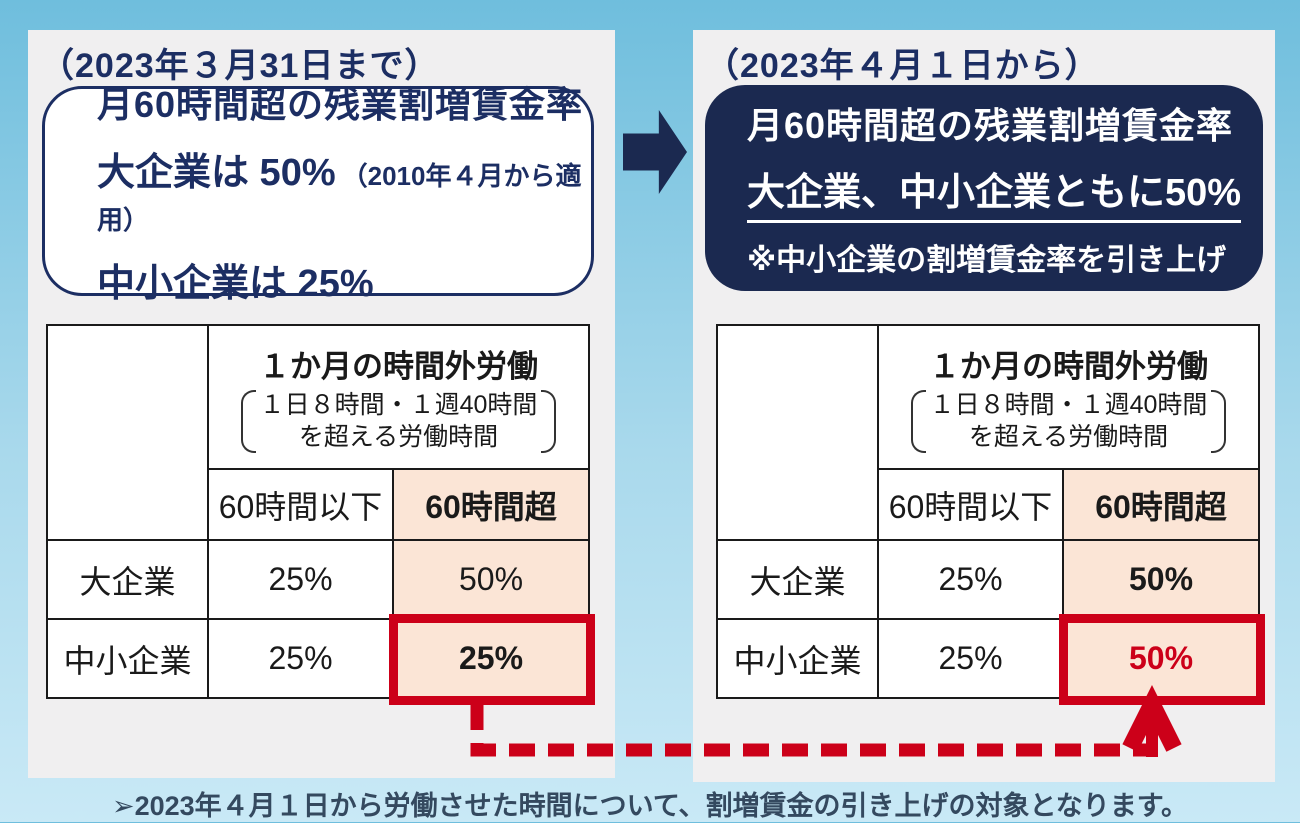 The image size is (1300, 823). Describe the element at coordinates (493, 660) in the screenshot. I see `before-sme-over60-highlighted: 25%` at that location.